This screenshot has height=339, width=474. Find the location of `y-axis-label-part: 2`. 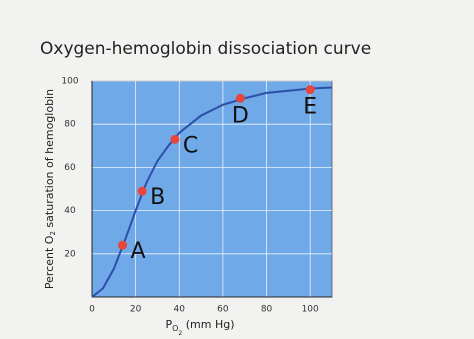

y-axis-label-part: 2 is located at coordinates (53, 233).